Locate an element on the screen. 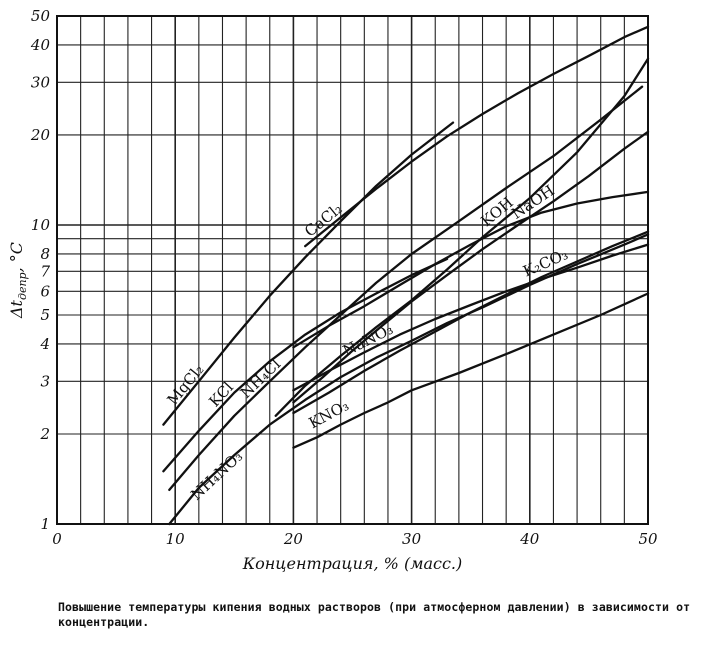 The width and height of the screenshot is (709, 661). y-tick-label: 3 is located at coordinates (45, 381).